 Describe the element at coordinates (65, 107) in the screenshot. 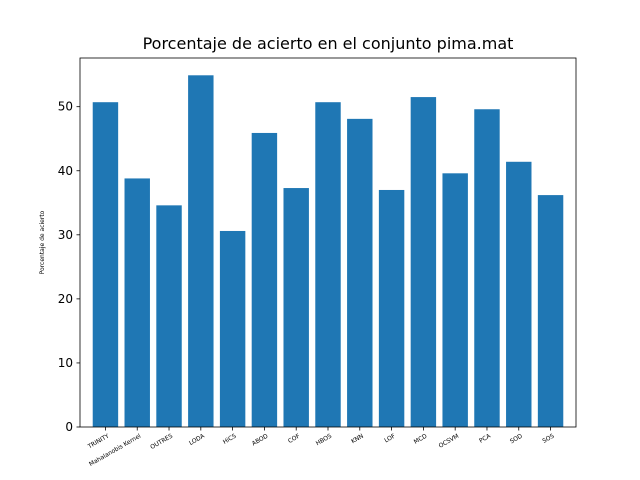

I see `y-tick-label: 50` at that location.